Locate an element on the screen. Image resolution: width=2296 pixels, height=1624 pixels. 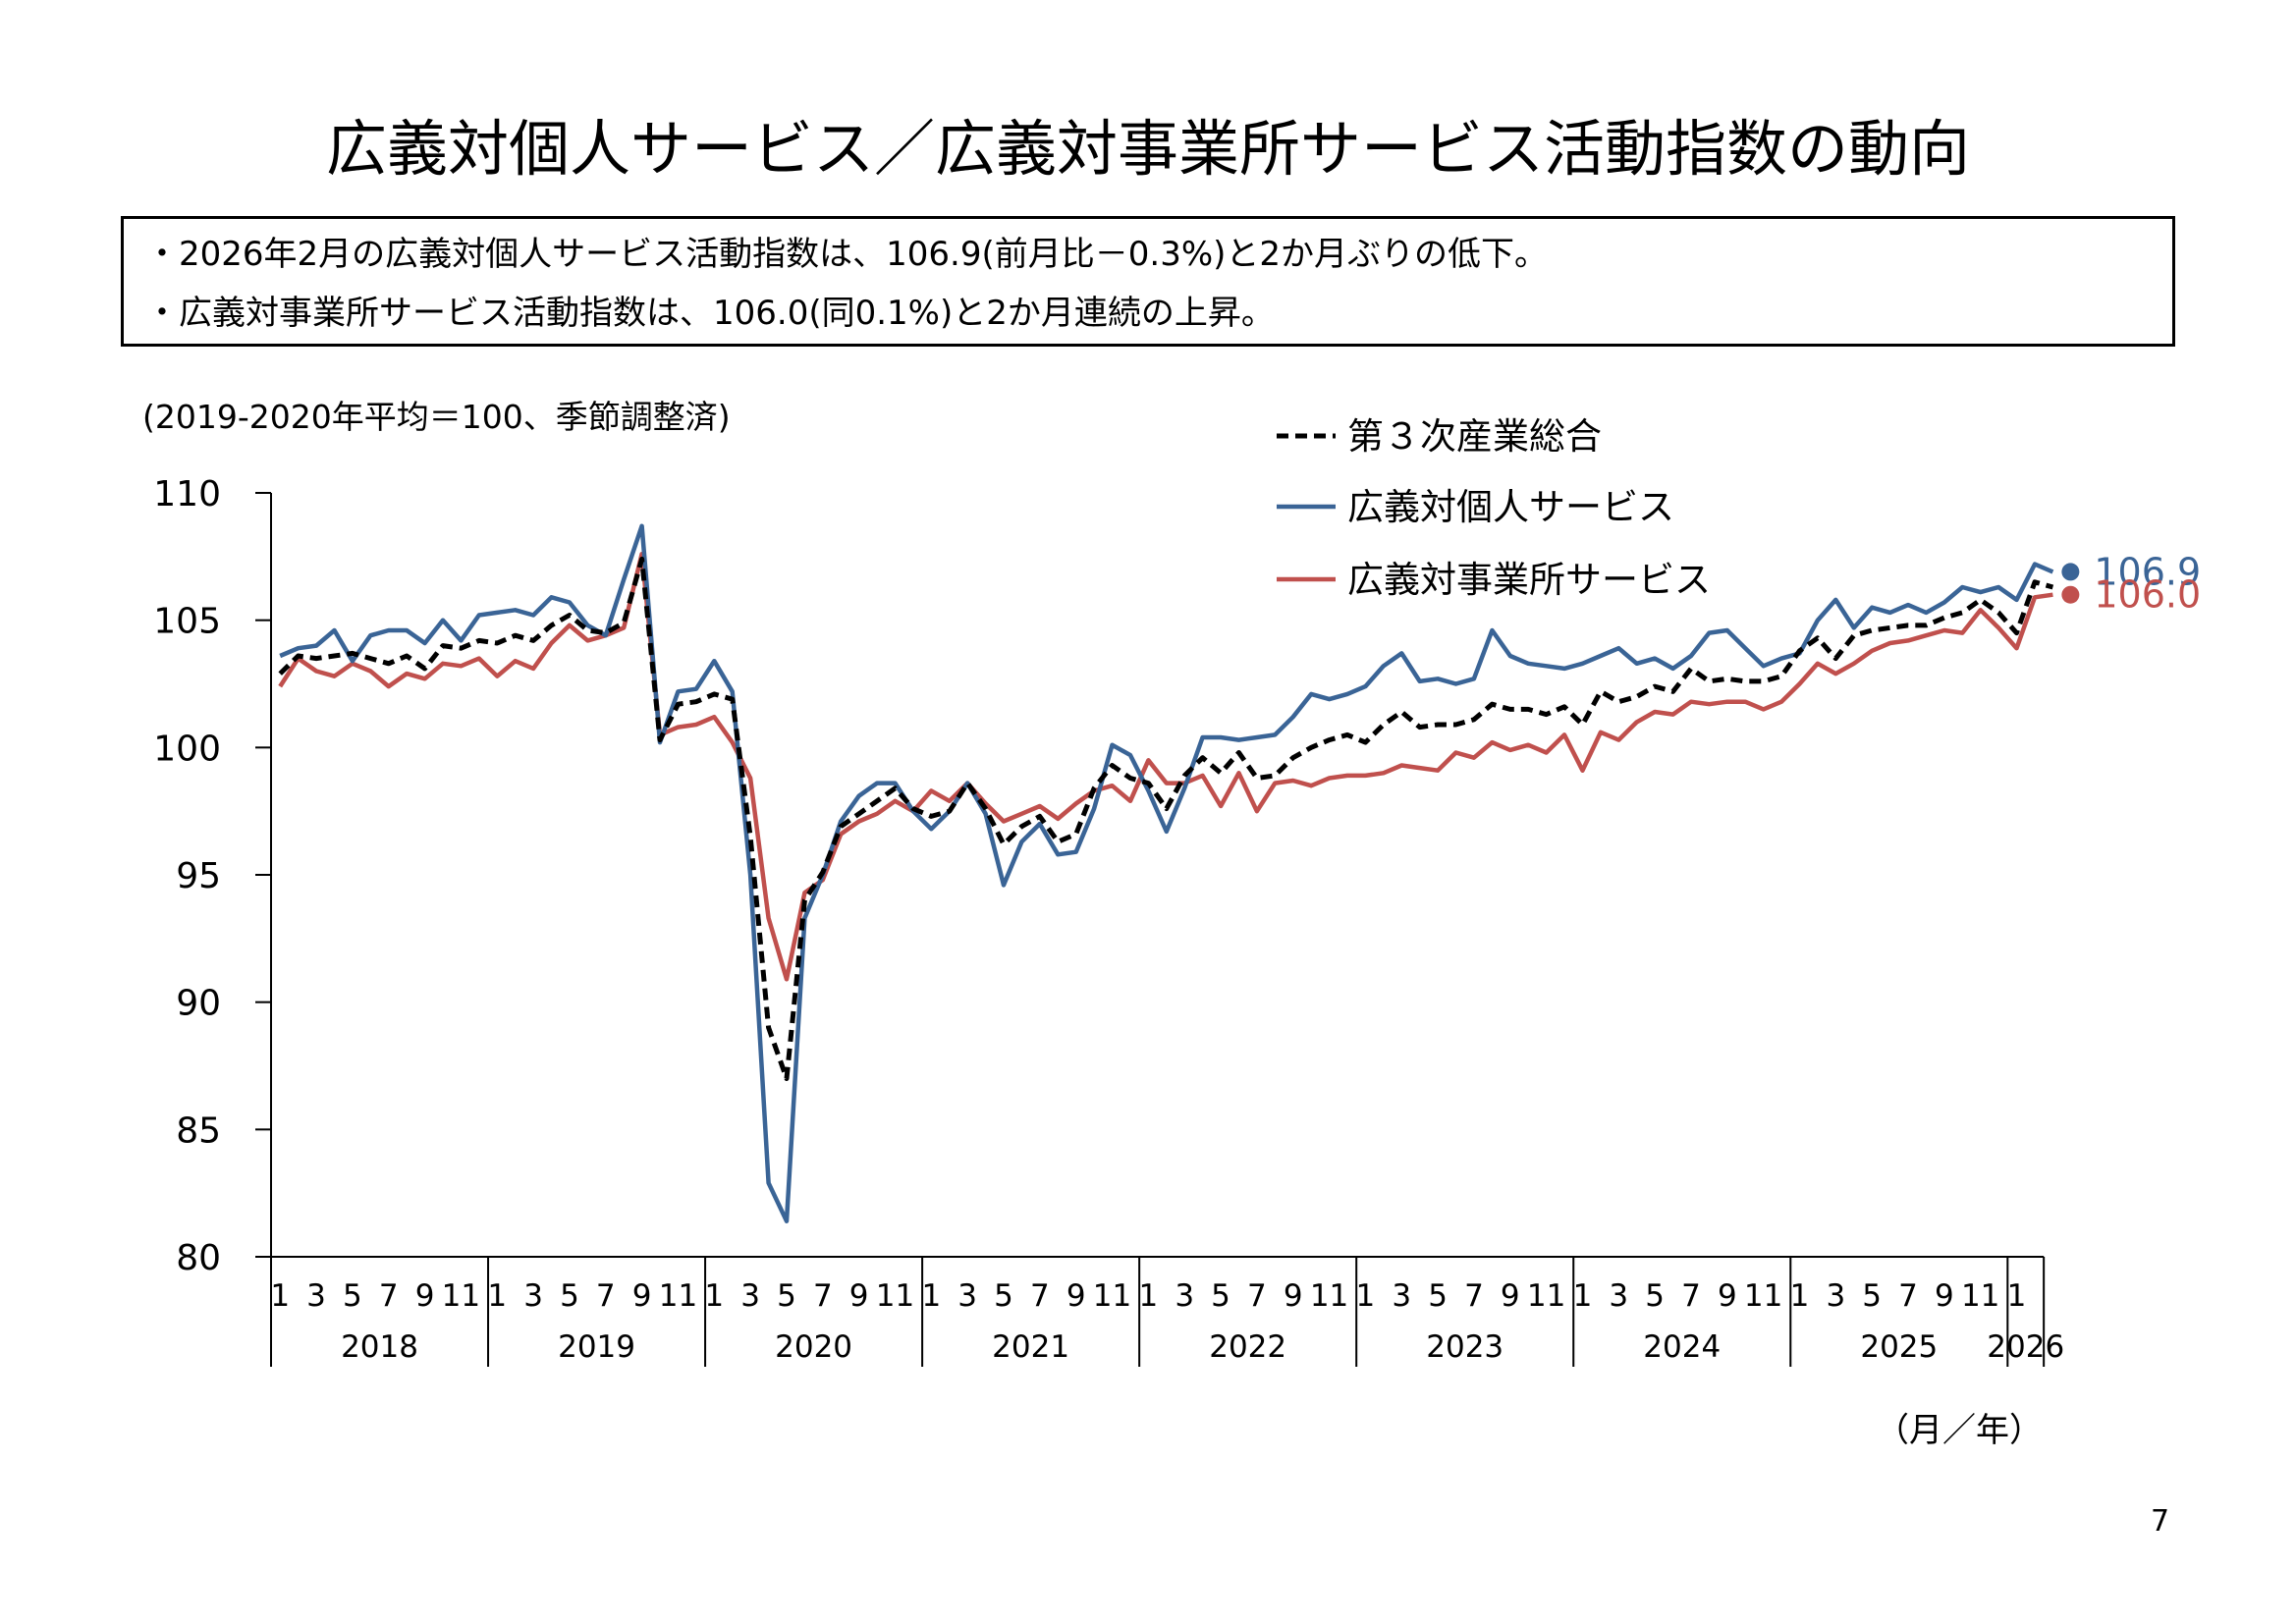
y-tick-label: 105 is located at coordinates (187, 622).